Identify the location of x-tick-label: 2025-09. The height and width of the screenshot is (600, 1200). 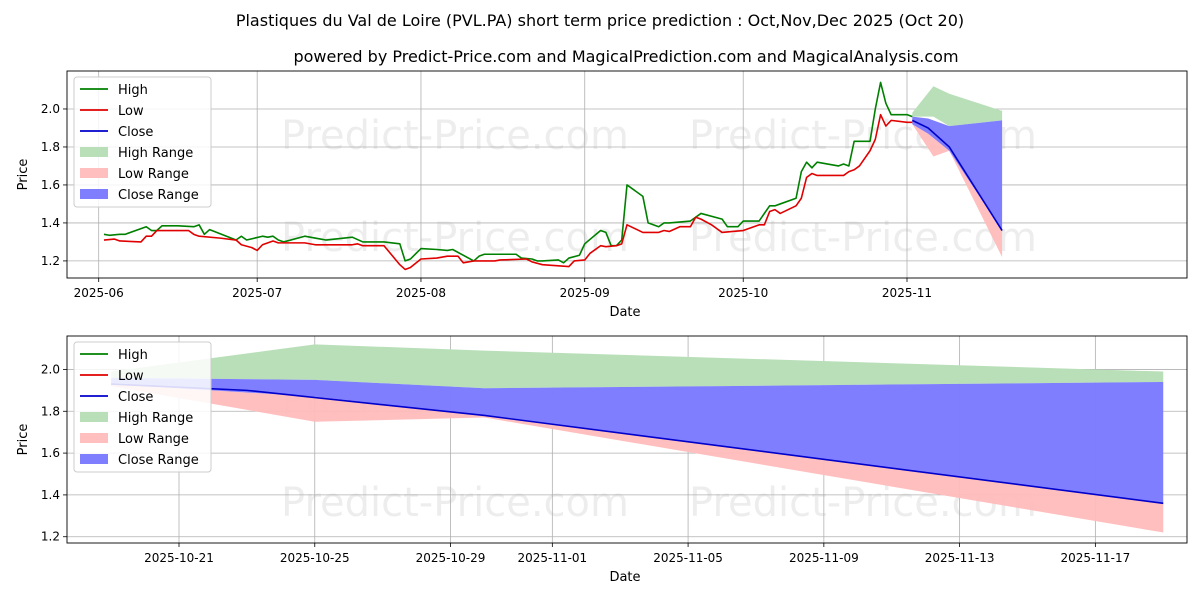
(585, 293).